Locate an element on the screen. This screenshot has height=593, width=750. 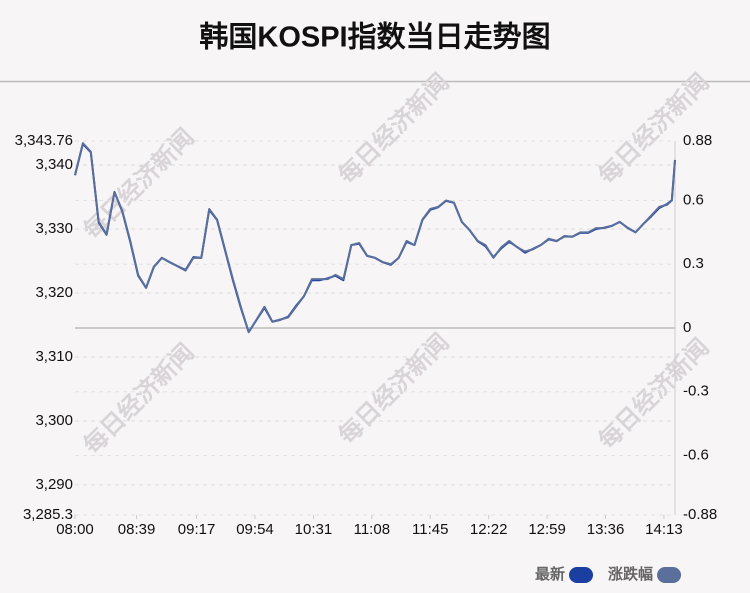
y2-tick-label: 0.6 is located at coordinates (693, 199).